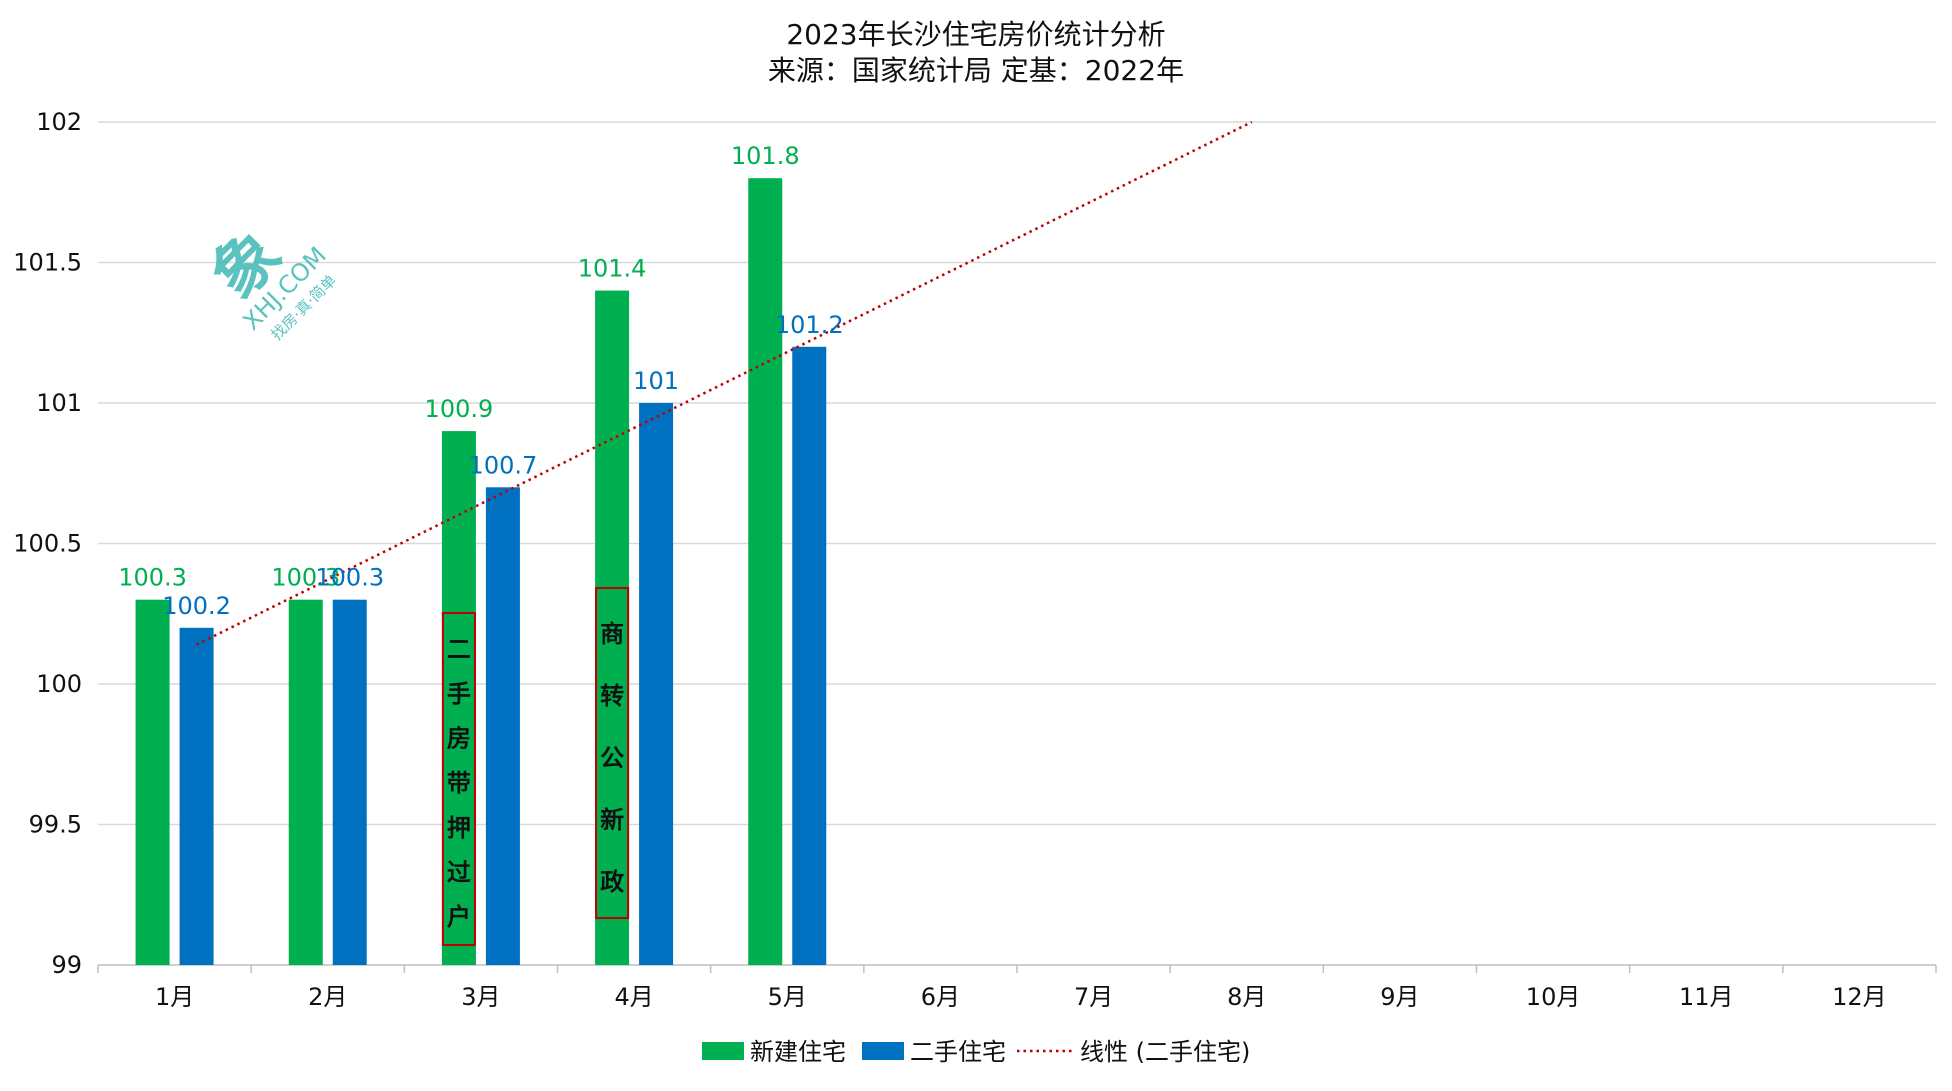 Image resolution: width=1952 pixels, height=1091 pixels. What do you see at coordinates (883, 1051) in the screenshot?
I see `legend-swatch-resale-home` at bounding box center [883, 1051].